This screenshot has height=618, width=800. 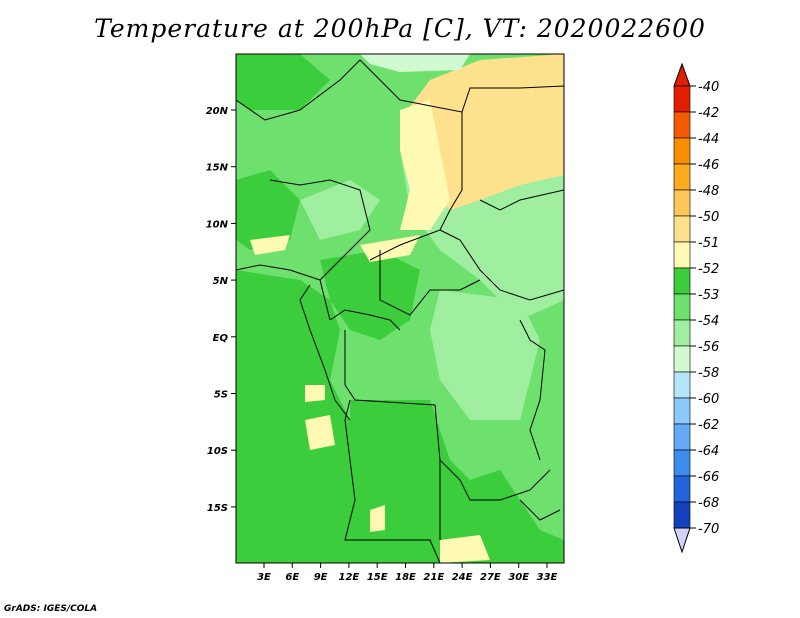 What do you see at coordinates (264, 577) in the screenshot?
I see `lon-tick-label: 3E` at bounding box center [264, 577].